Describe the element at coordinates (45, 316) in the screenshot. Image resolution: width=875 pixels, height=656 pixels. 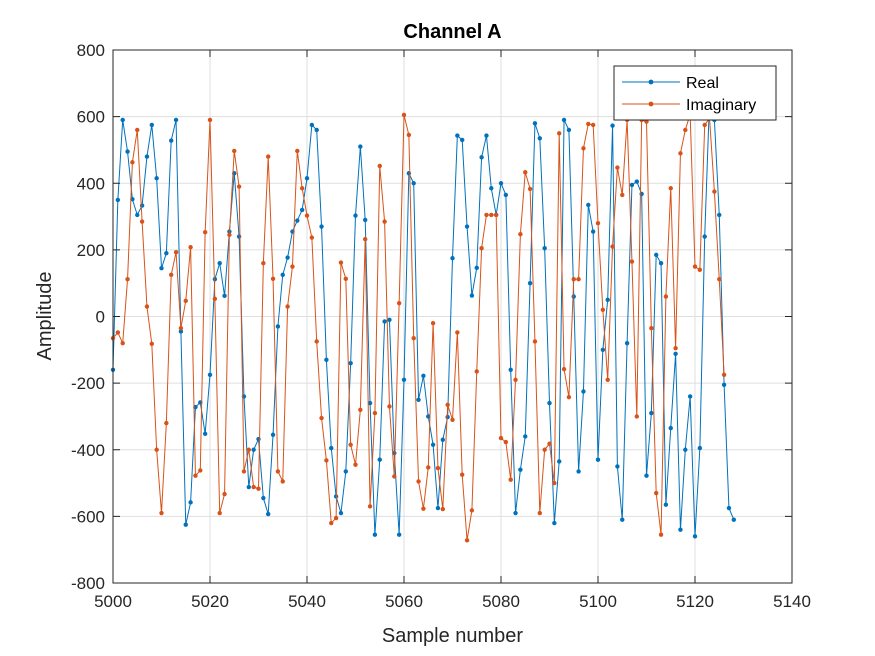
I see `y-axis-label: Amplitude` at that location.